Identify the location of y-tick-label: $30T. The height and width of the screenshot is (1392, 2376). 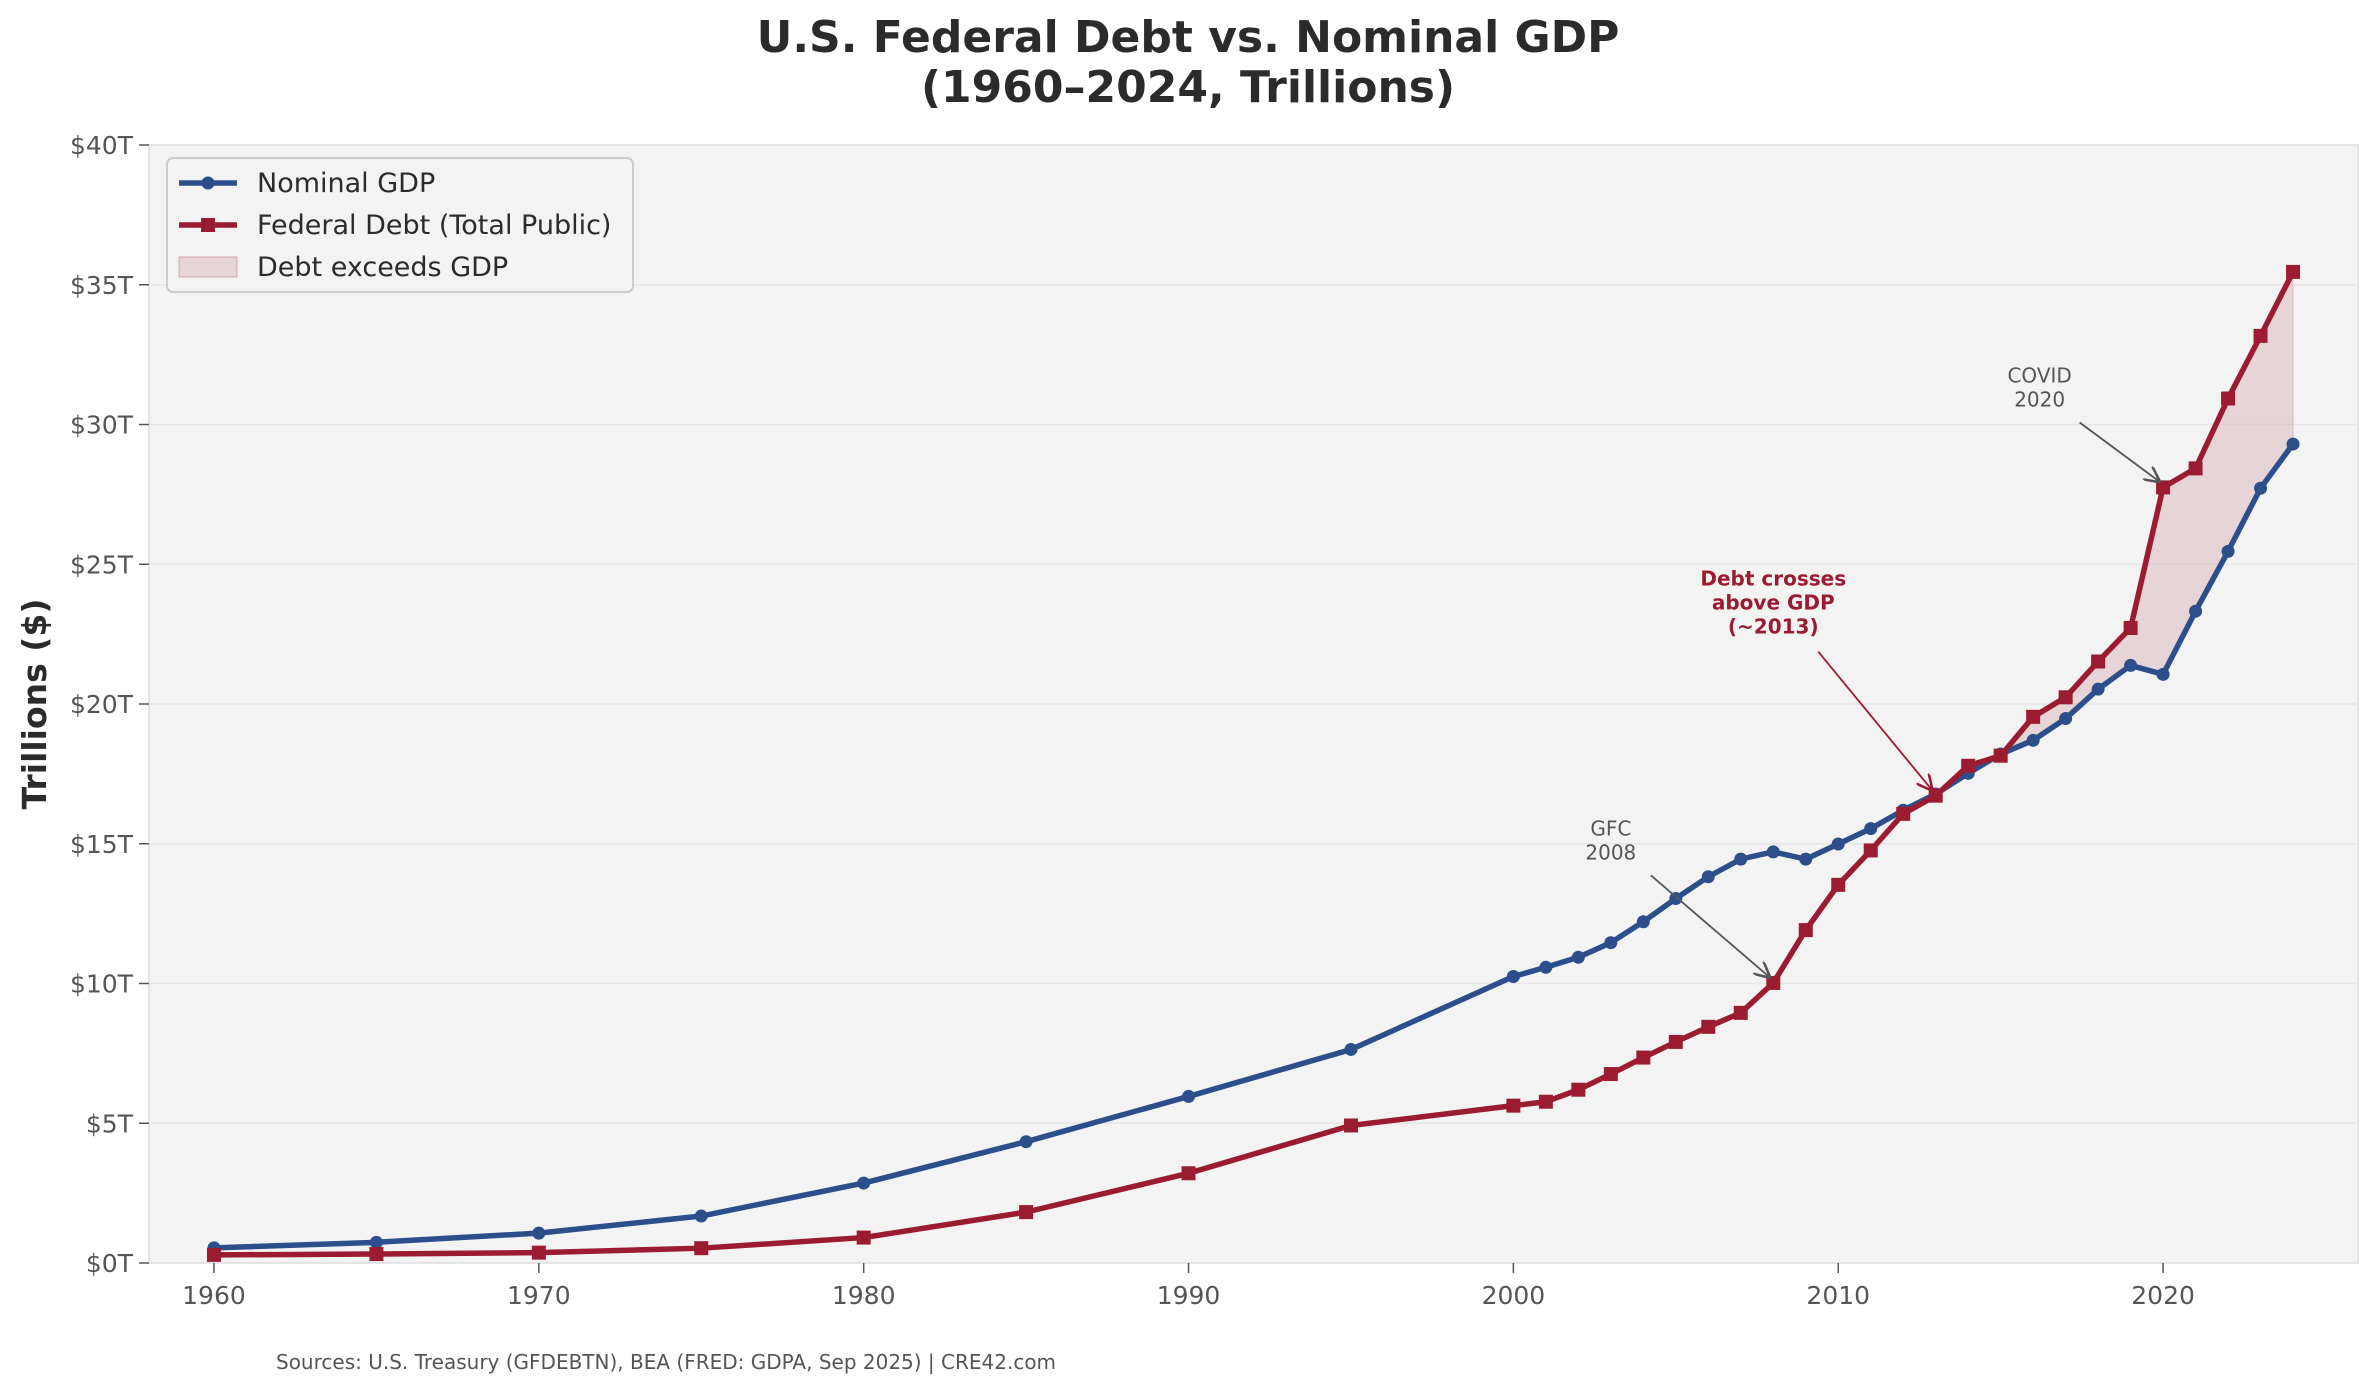
(102, 425).